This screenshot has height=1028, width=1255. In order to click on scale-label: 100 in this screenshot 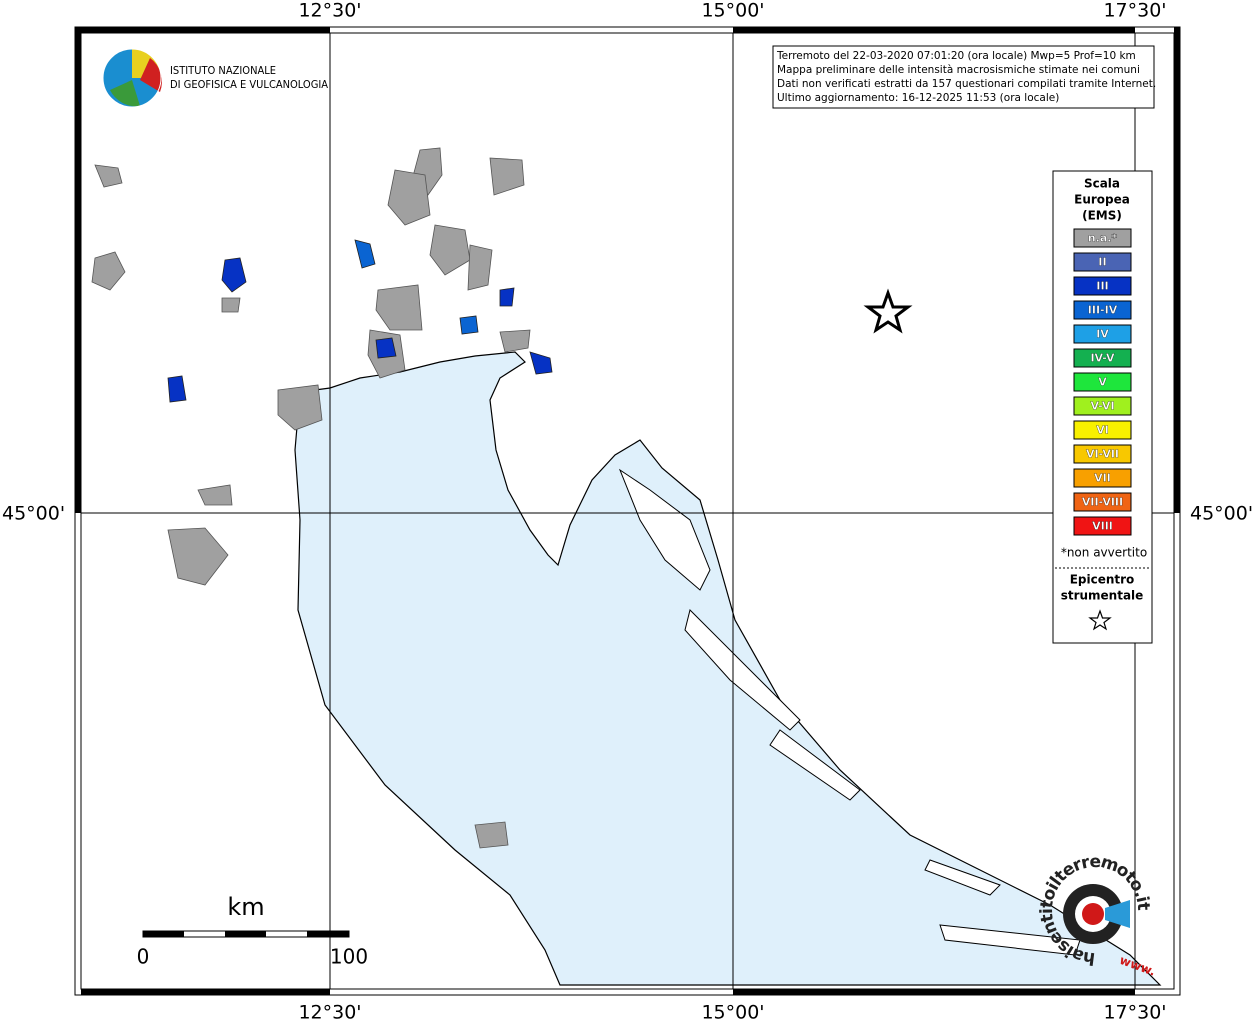, I will do `click(349, 957)`.